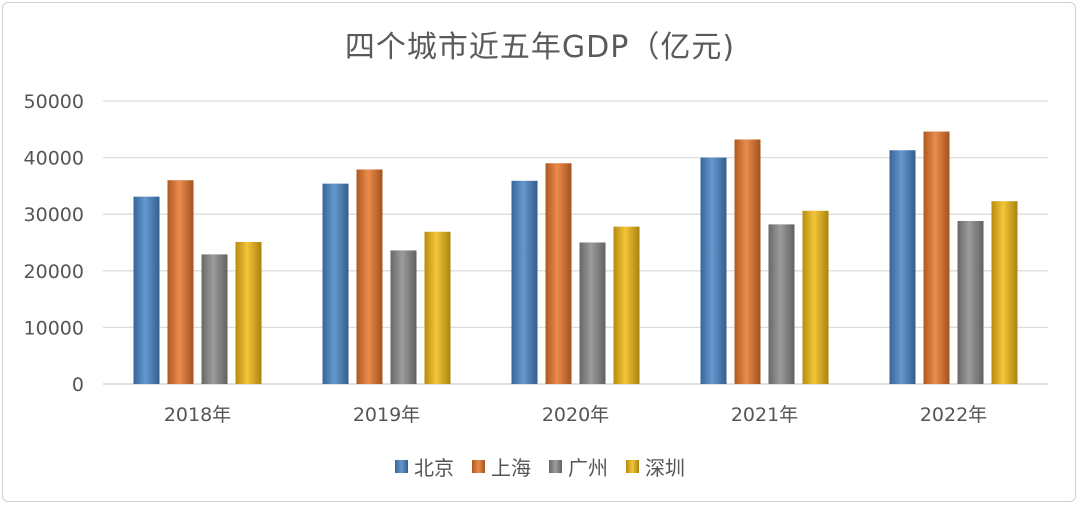 The width and height of the screenshot is (1080, 506). I want to click on legend-item: 上海, so click(501, 466).